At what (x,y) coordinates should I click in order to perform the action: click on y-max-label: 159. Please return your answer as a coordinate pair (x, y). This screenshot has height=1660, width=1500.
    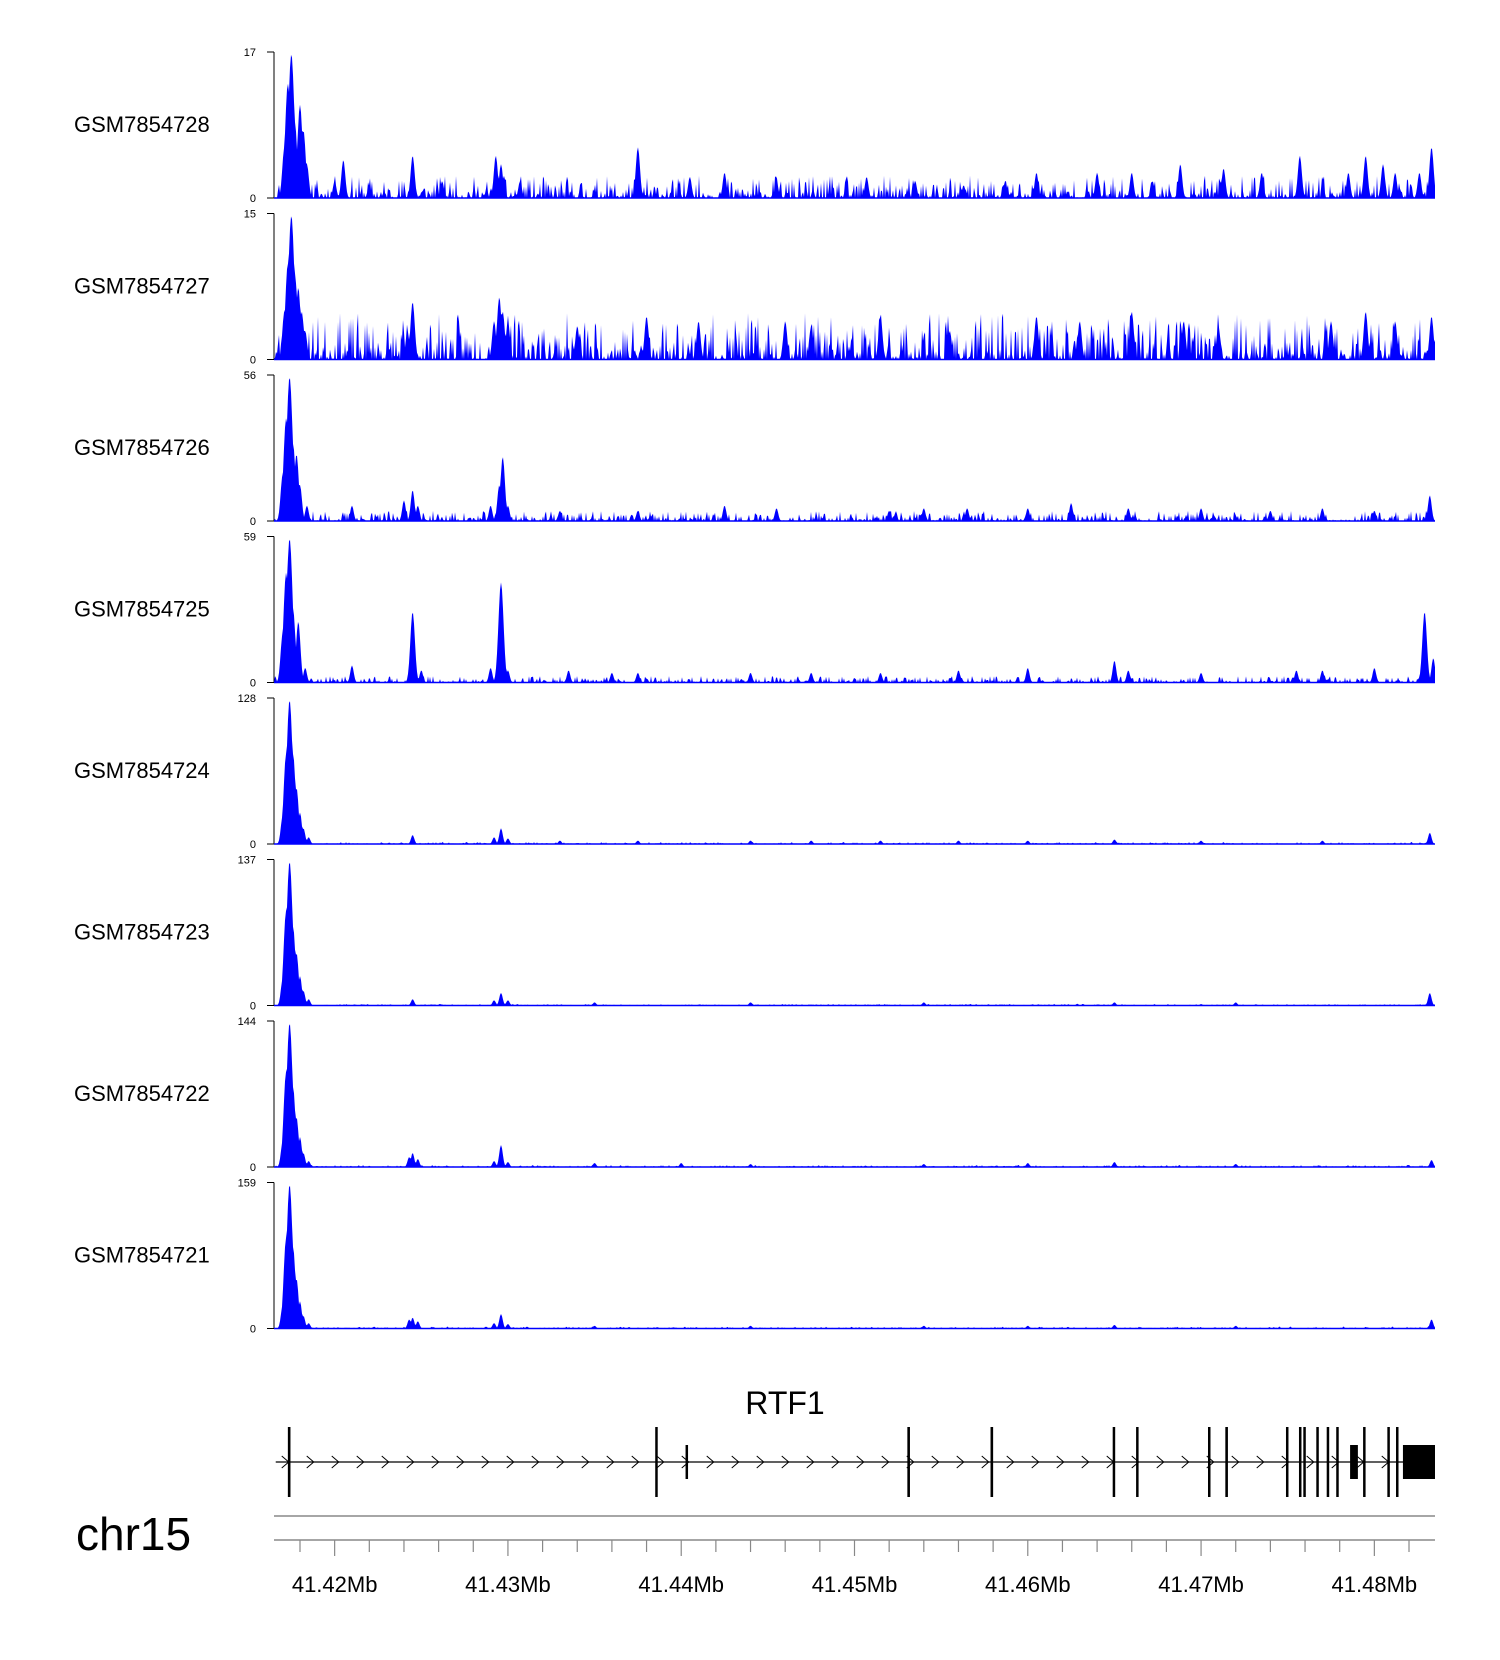
    Looking at the image, I should click on (247, 1184).